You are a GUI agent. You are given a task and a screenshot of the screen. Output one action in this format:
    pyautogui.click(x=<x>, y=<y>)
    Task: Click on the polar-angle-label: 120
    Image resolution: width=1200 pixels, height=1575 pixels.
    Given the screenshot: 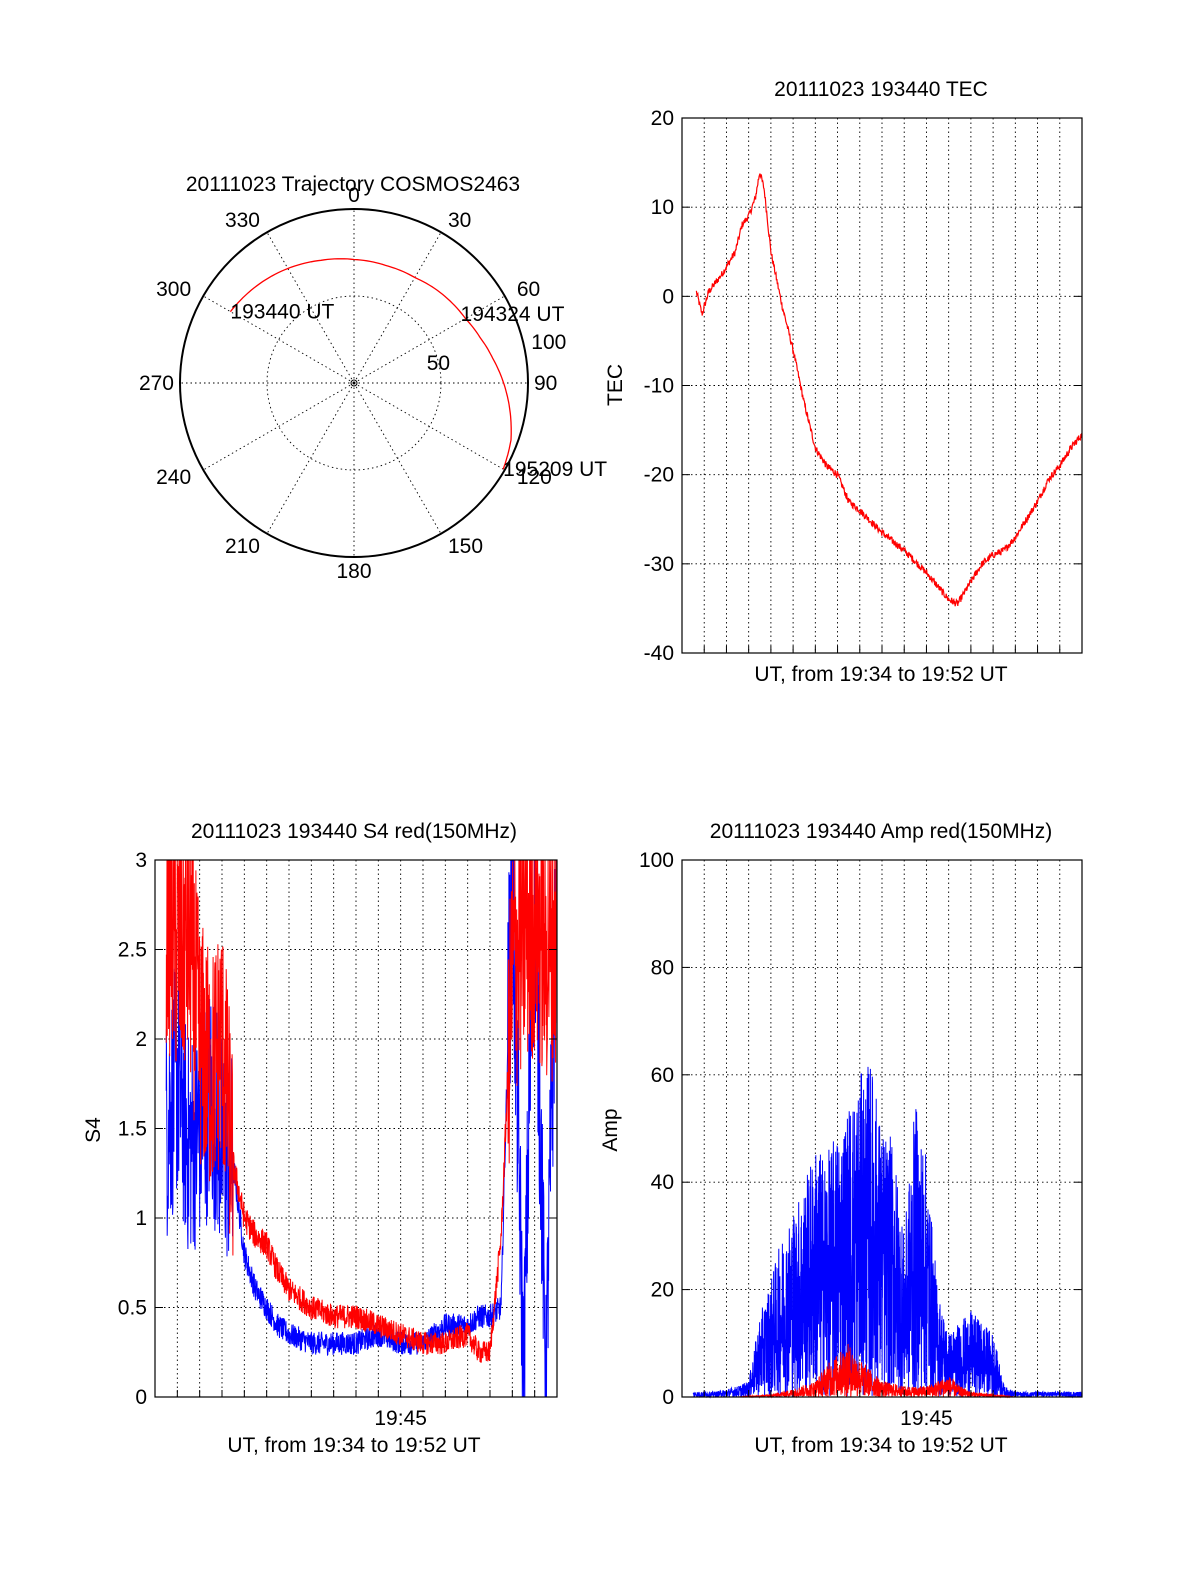 What is the action you would take?
    pyautogui.click(x=534, y=477)
    